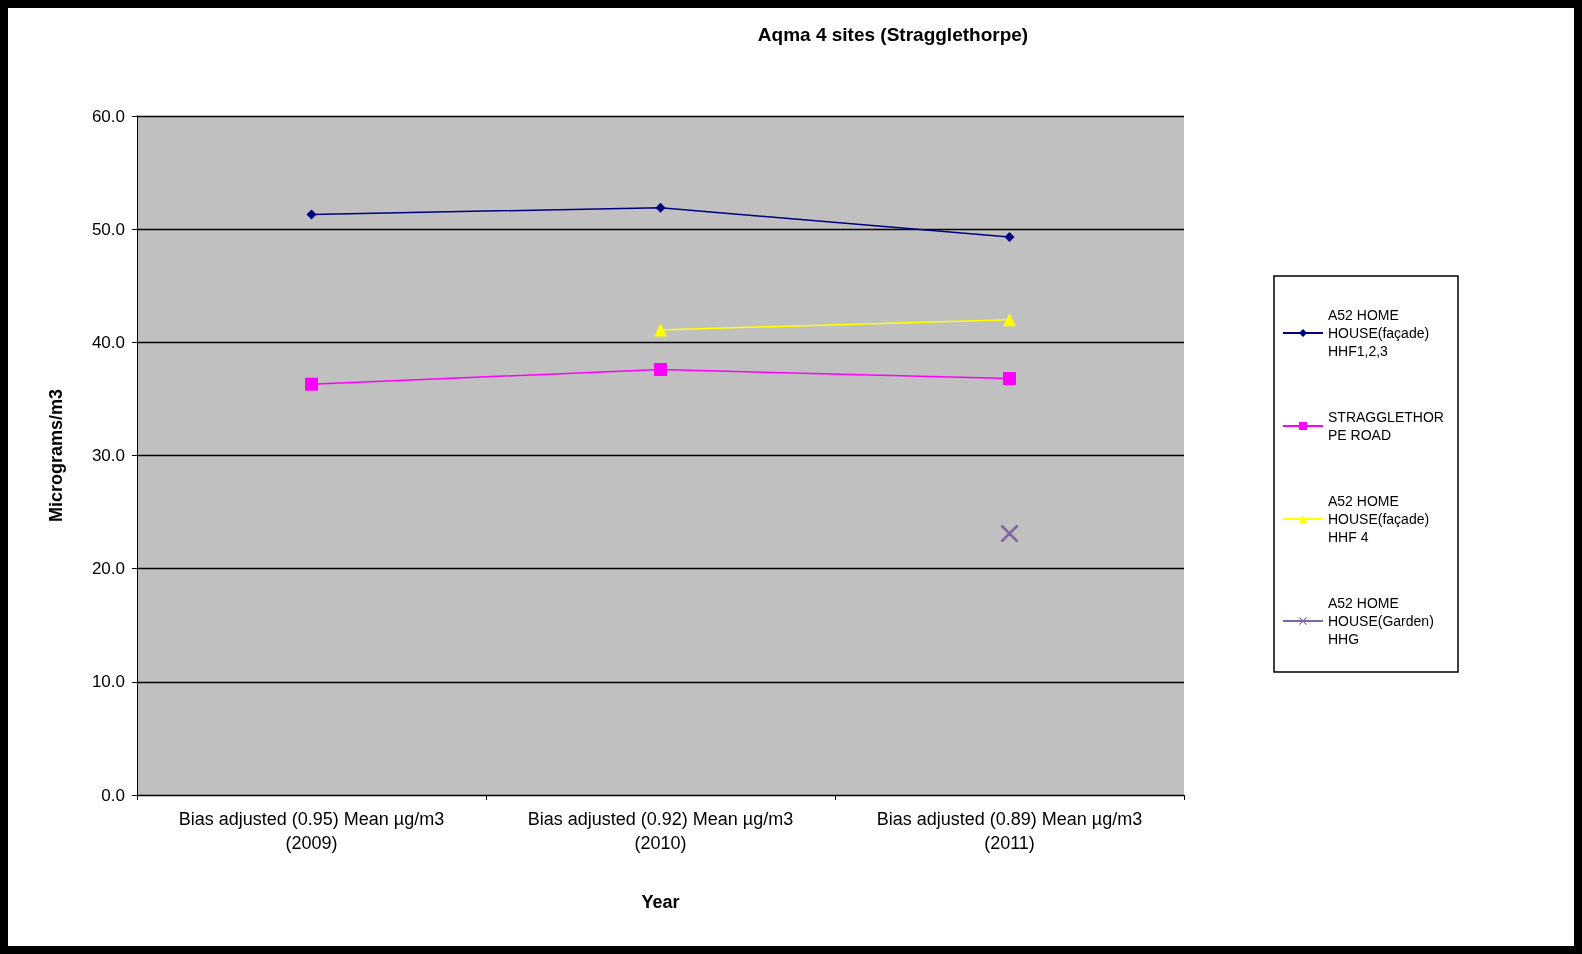 This screenshot has height=954, width=1582. I want to click on y-tick-label: 50.0, so click(108, 229).